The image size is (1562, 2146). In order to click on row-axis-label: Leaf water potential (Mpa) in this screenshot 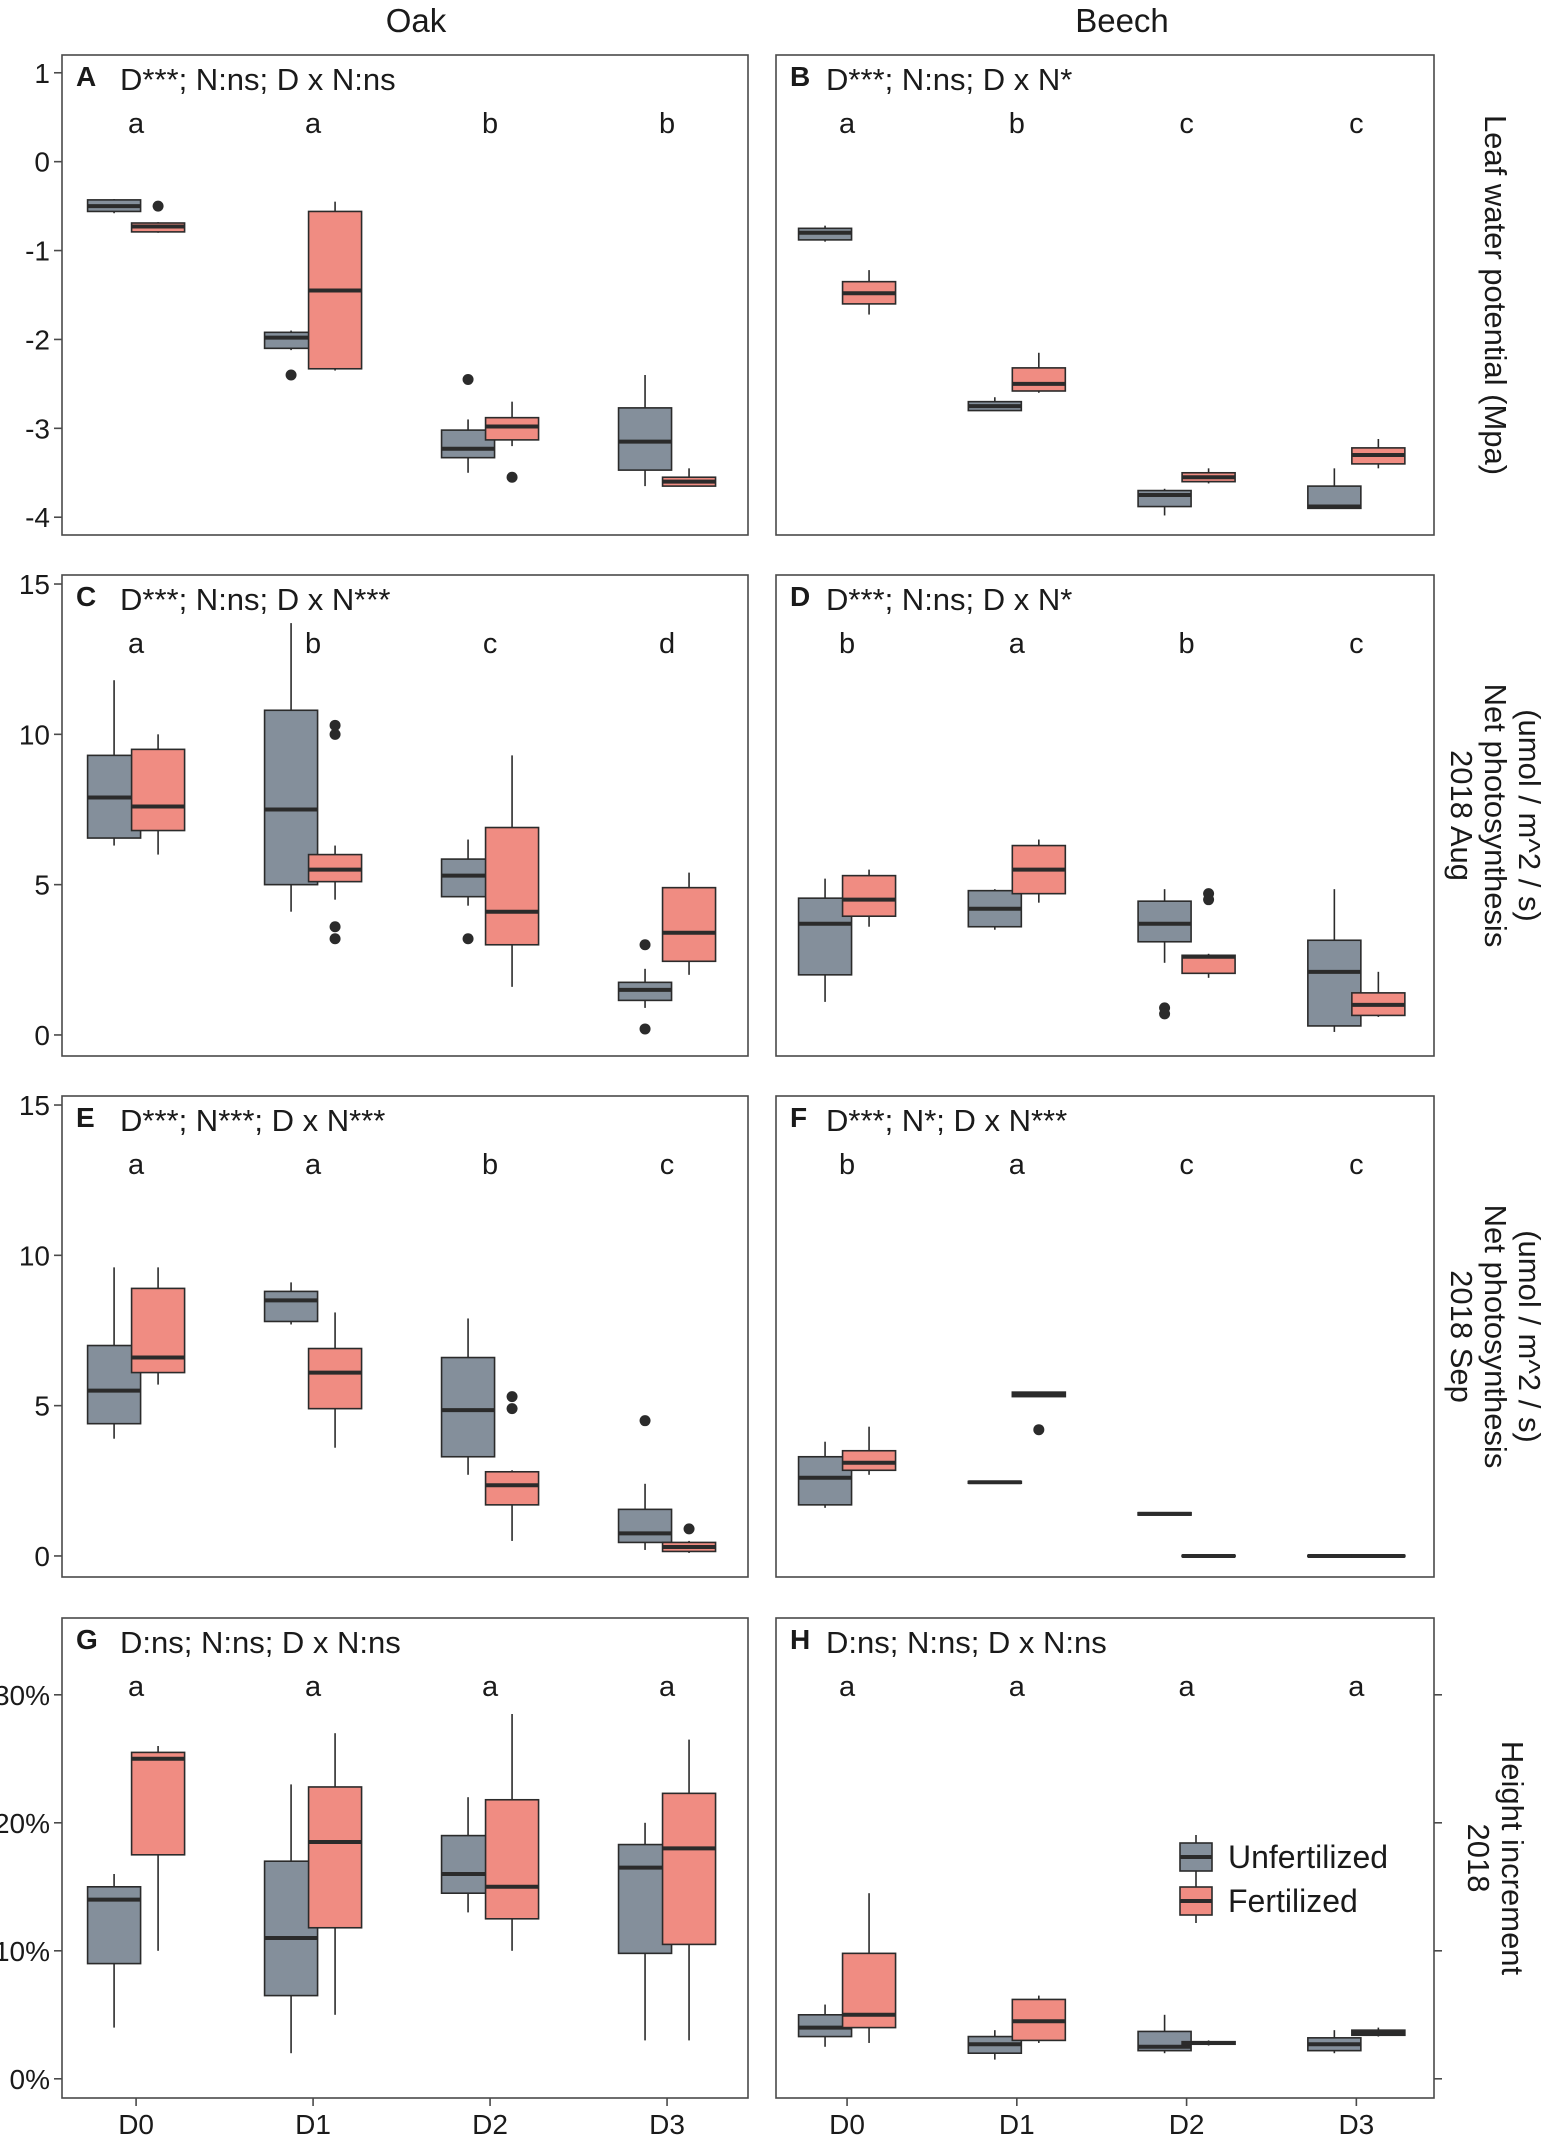, I will do `click(1495, 295)`.